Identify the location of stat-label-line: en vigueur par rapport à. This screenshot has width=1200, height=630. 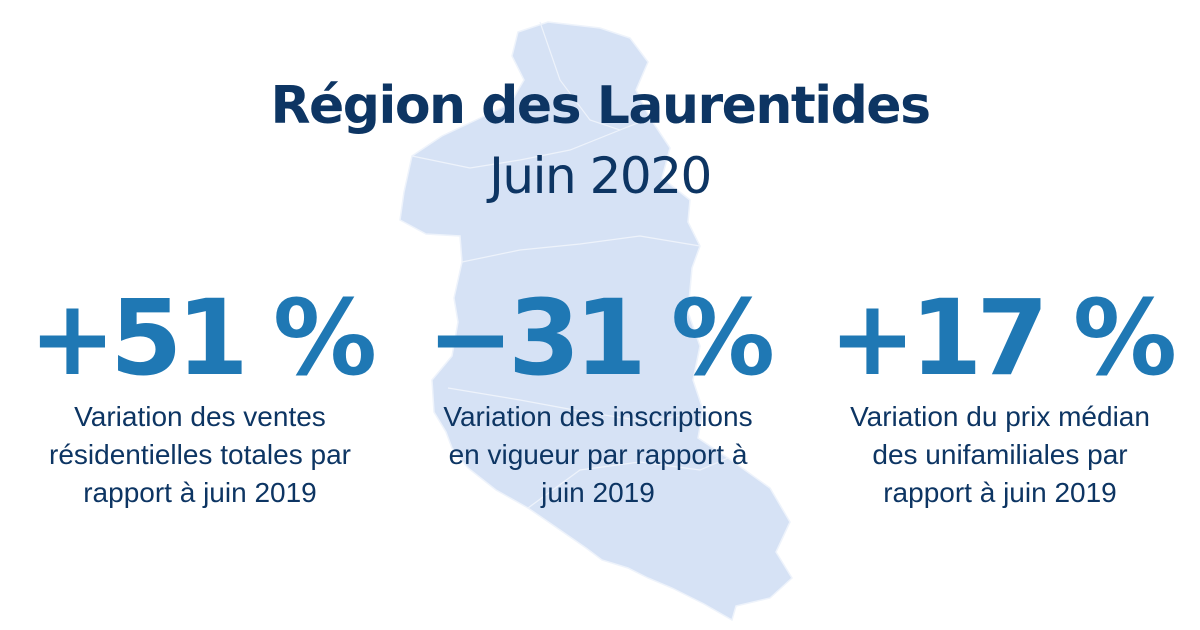
(598, 454).